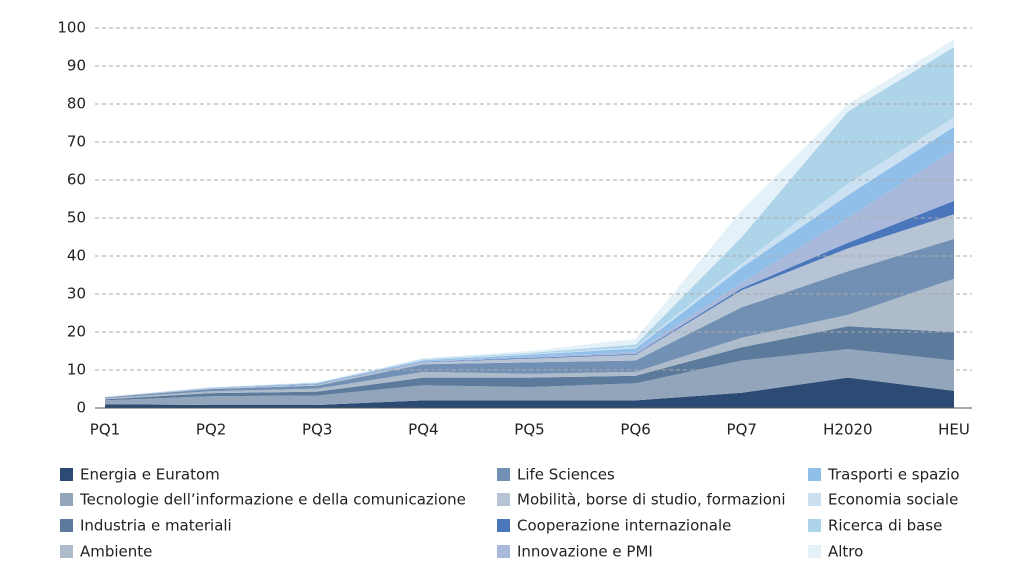  I want to click on x-tick-label: PQ5, so click(529, 430).